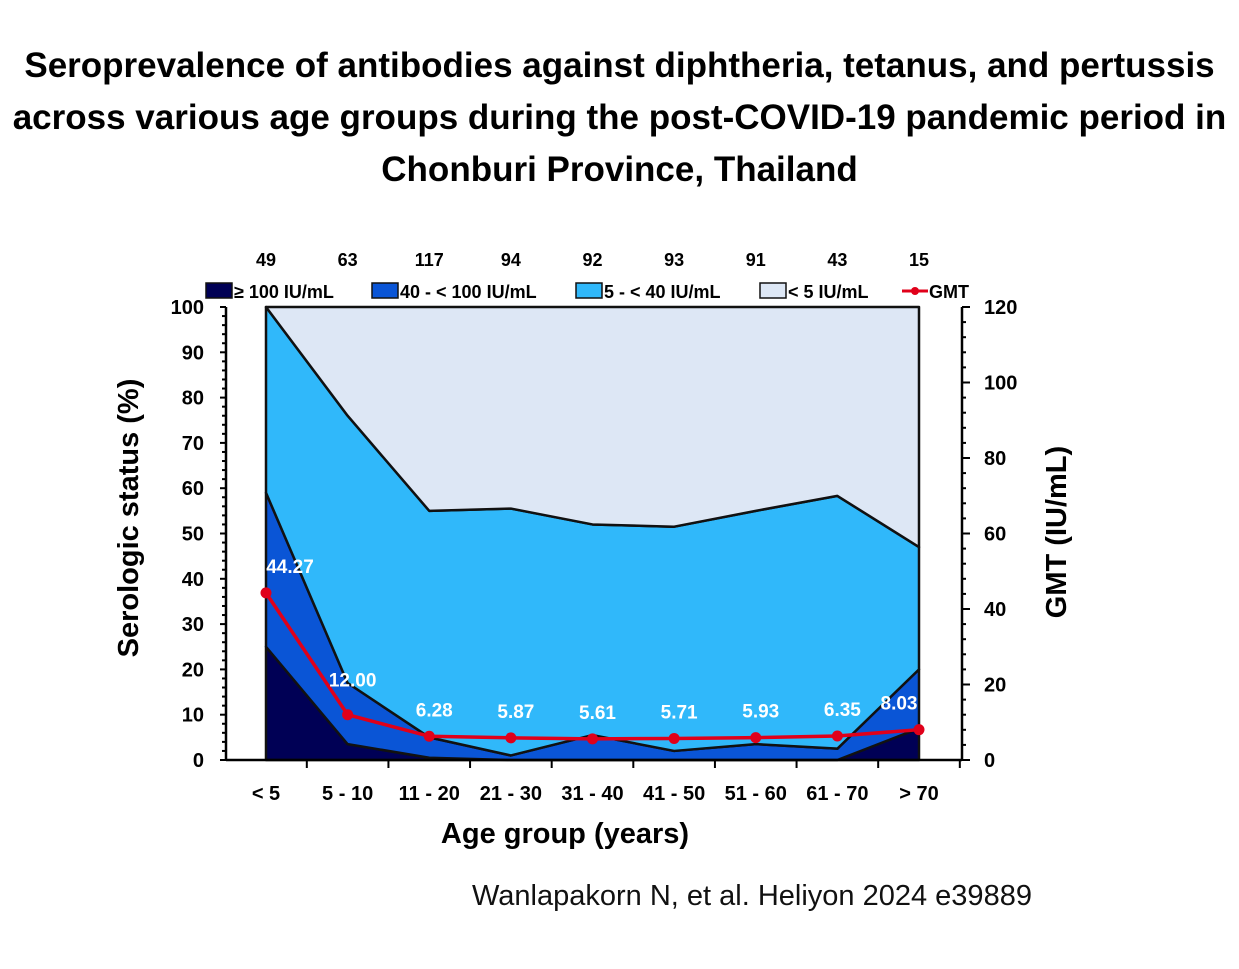 The width and height of the screenshot is (1239, 969). What do you see at coordinates (193, 716) in the screenshot?
I see `y-tick-label: 10` at bounding box center [193, 716].